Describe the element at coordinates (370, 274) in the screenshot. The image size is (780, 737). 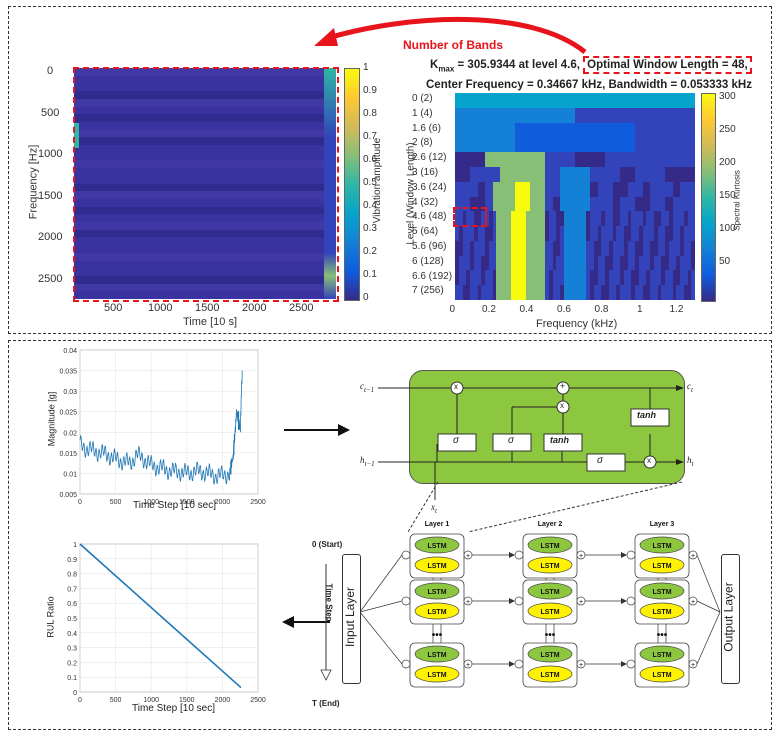
I see `spectrogram-colorbar-tick: 0.1` at that location.